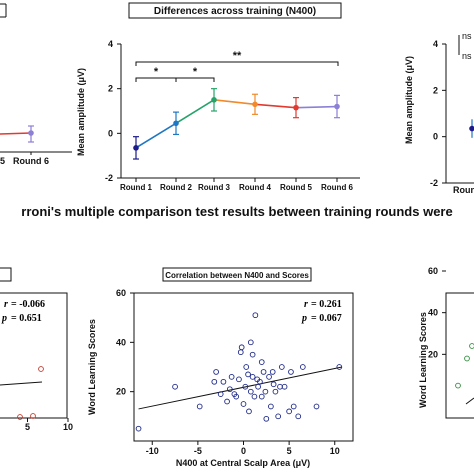  Describe the element at coordinates (156, 72) in the screenshot. I see `significance-label-0: *` at that location.